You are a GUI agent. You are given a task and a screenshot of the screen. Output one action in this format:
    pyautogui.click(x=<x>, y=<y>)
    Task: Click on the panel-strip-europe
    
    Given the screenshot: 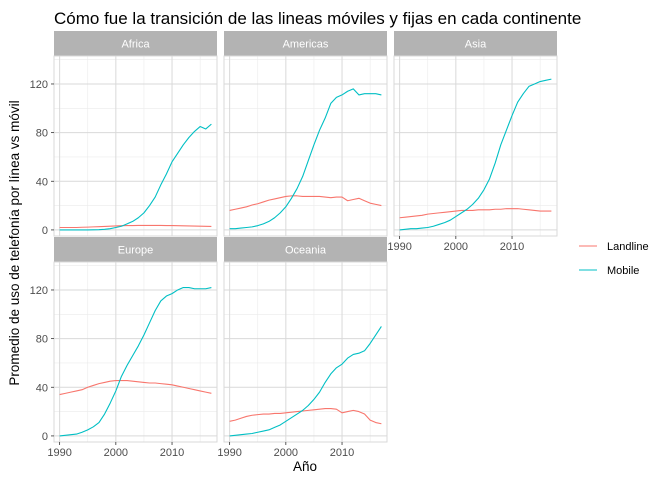 What is the action you would take?
    pyautogui.click(x=135, y=249)
    